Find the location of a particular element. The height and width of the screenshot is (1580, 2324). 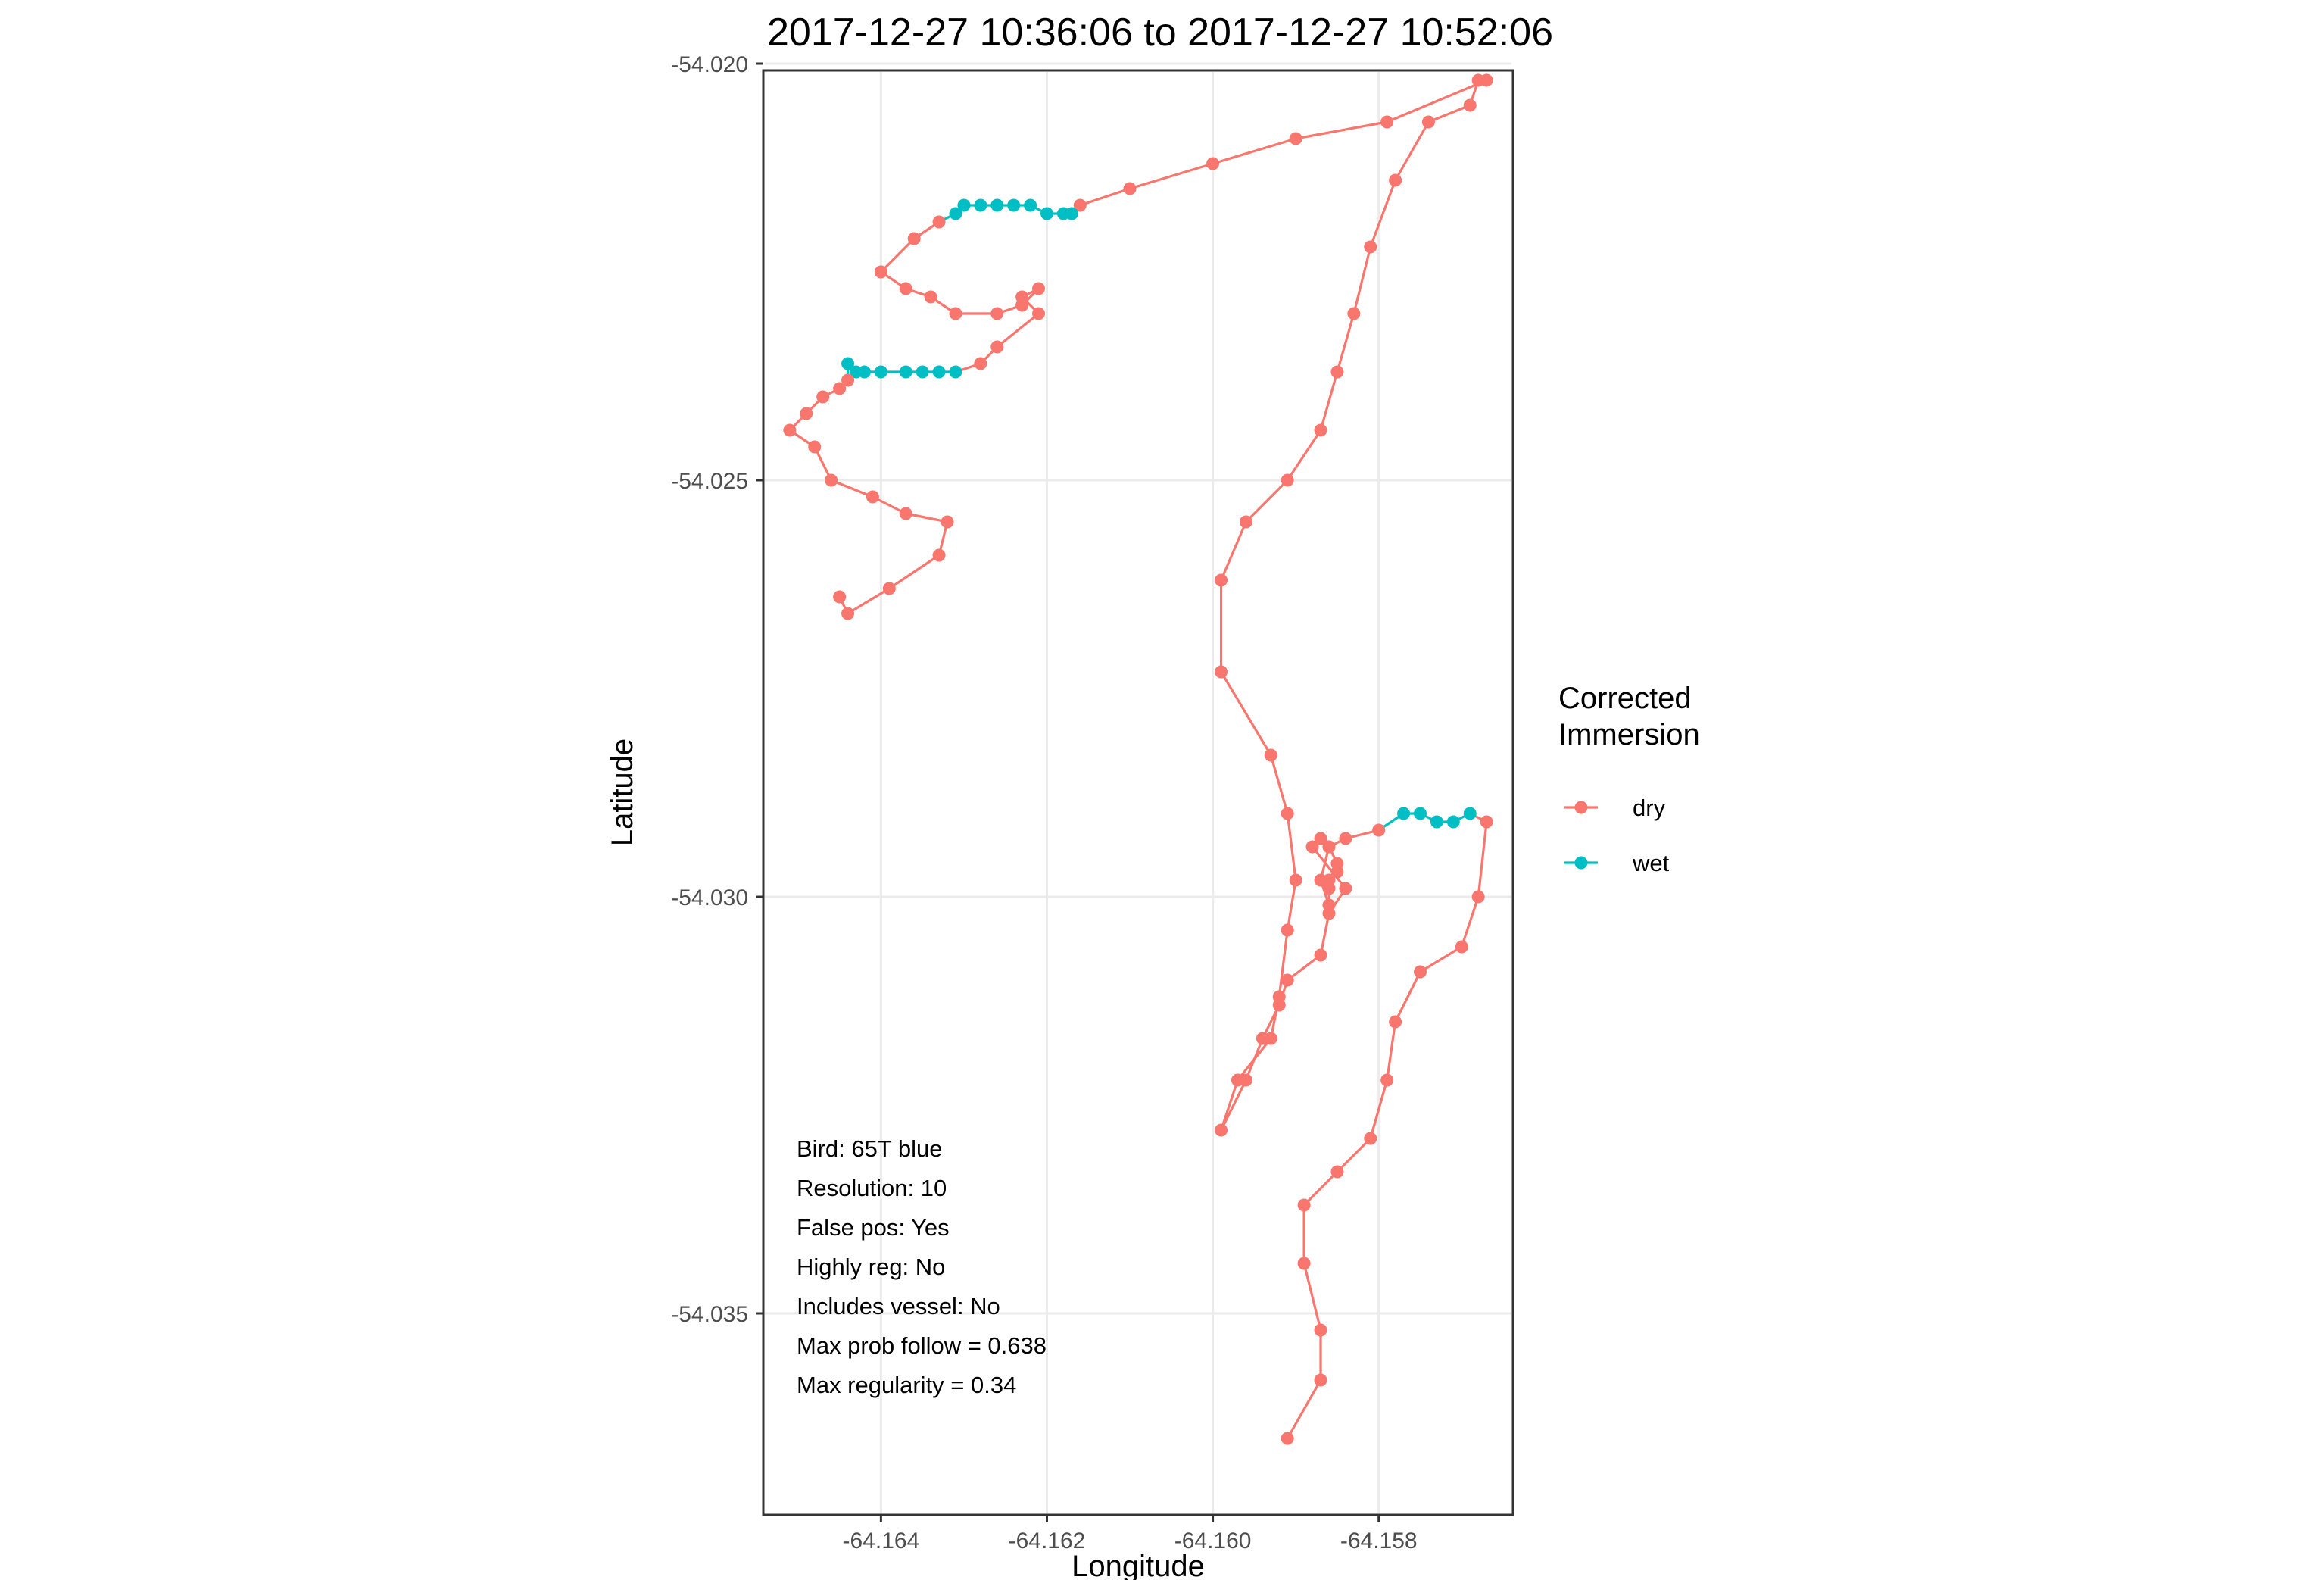

legend-key-point-dry is located at coordinates (1581, 807).